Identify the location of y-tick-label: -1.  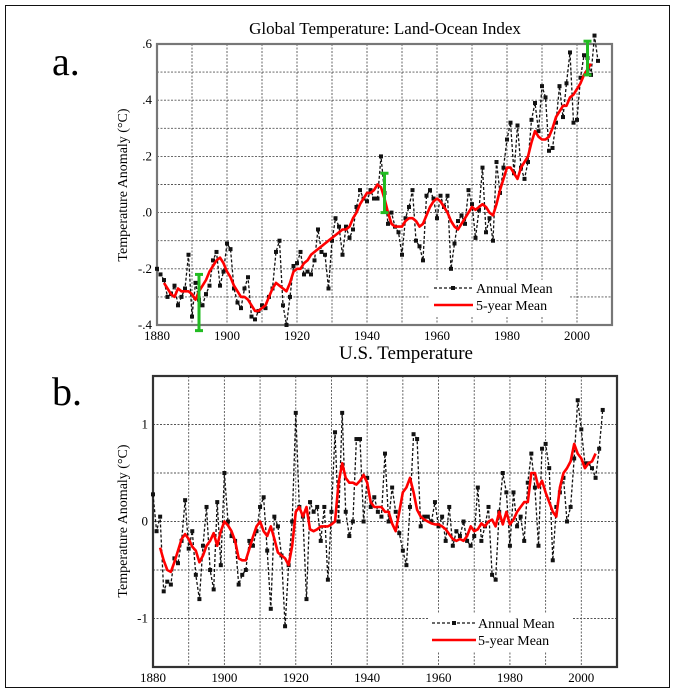
(142, 618).